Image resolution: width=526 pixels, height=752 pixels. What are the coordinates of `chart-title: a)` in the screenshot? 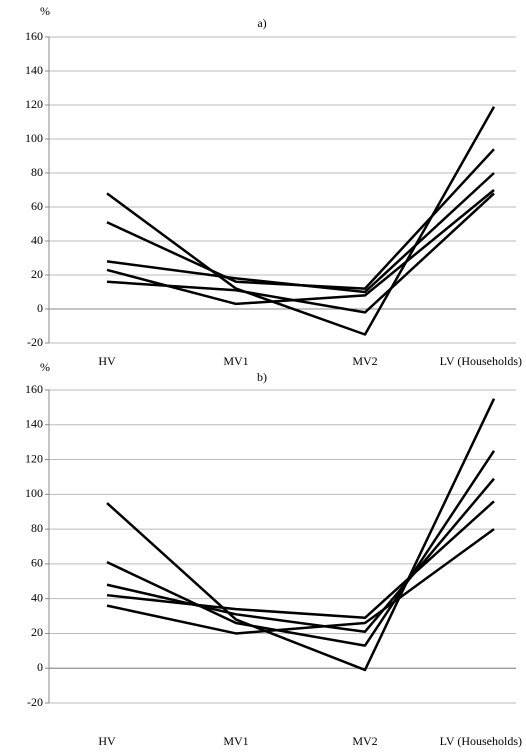 It's located at (261, 23).